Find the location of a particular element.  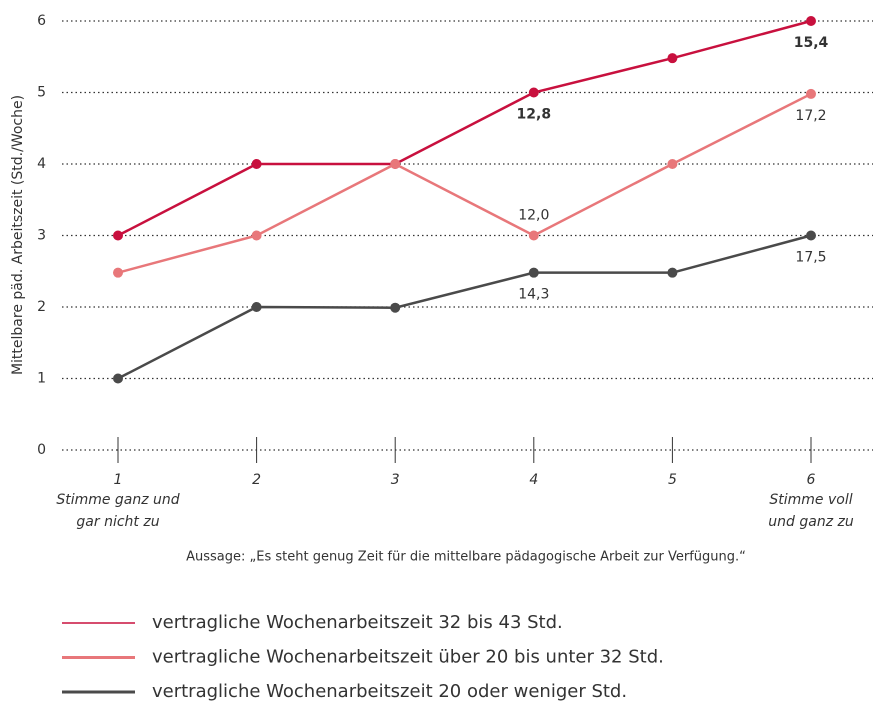

x-tick-label: 6 is located at coordinates (811, 480).